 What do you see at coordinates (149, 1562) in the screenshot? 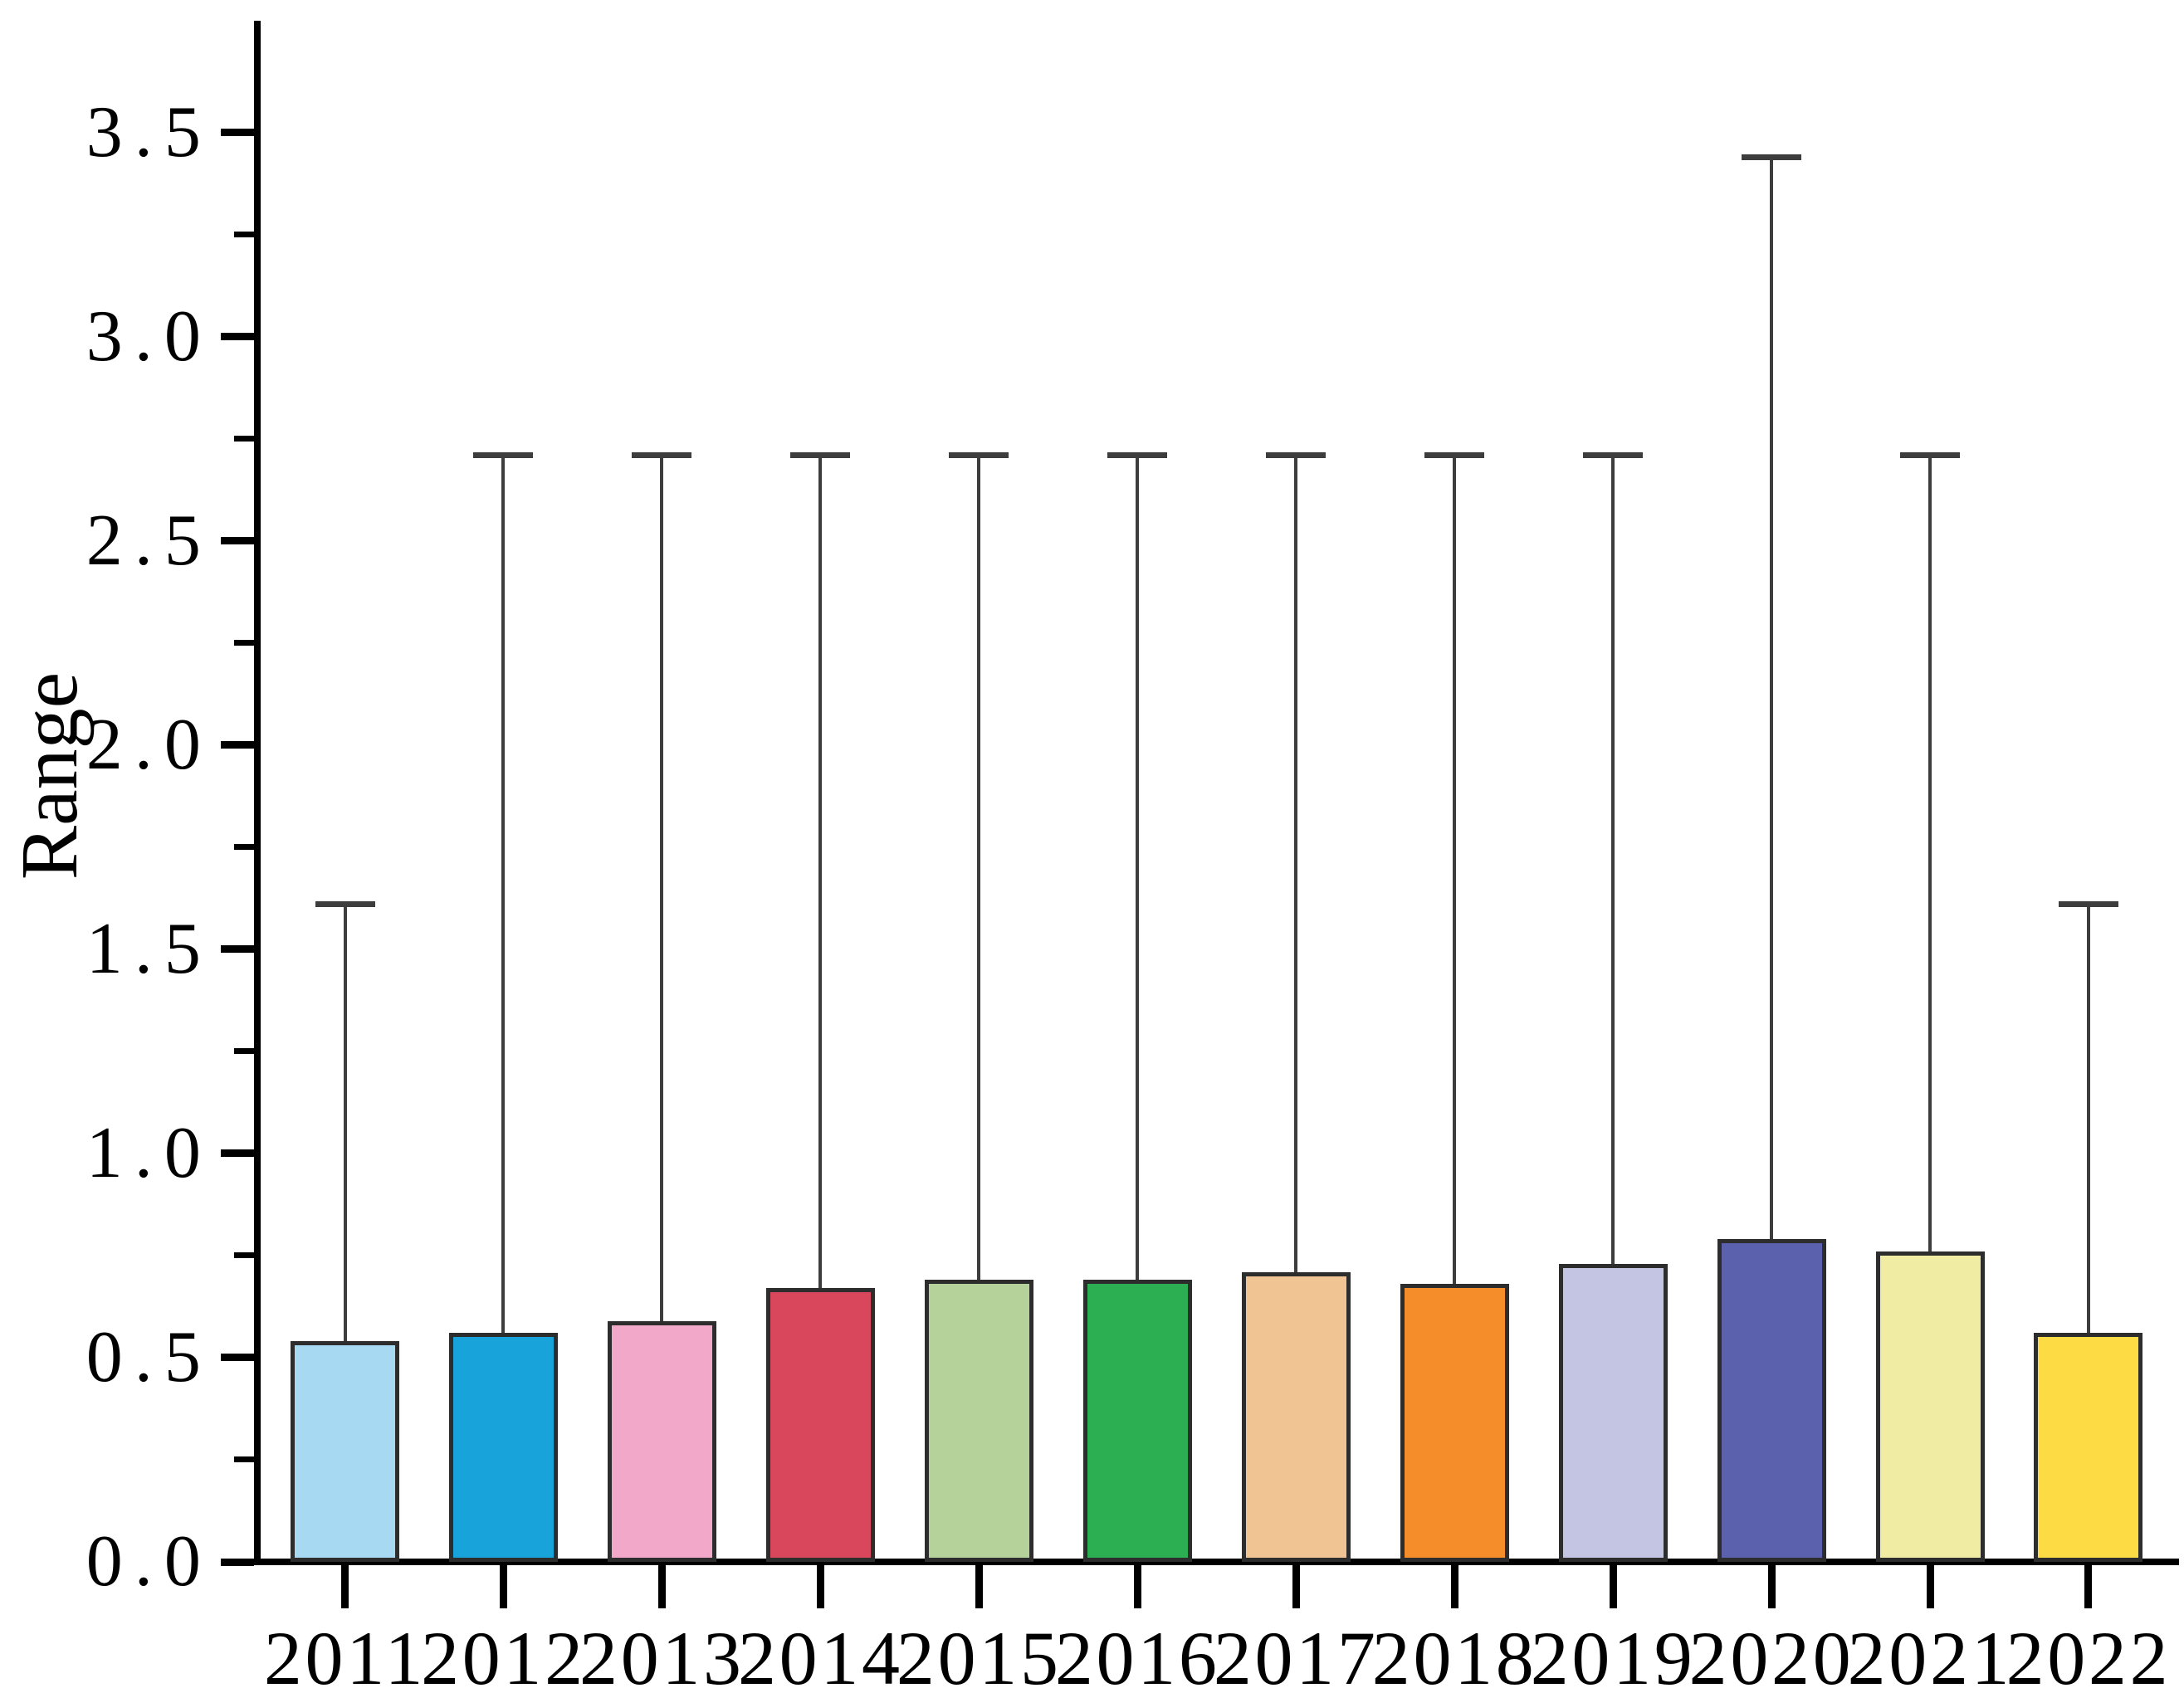
I see `y-tick-label: 0.0` at bounding box center [149, 1562].